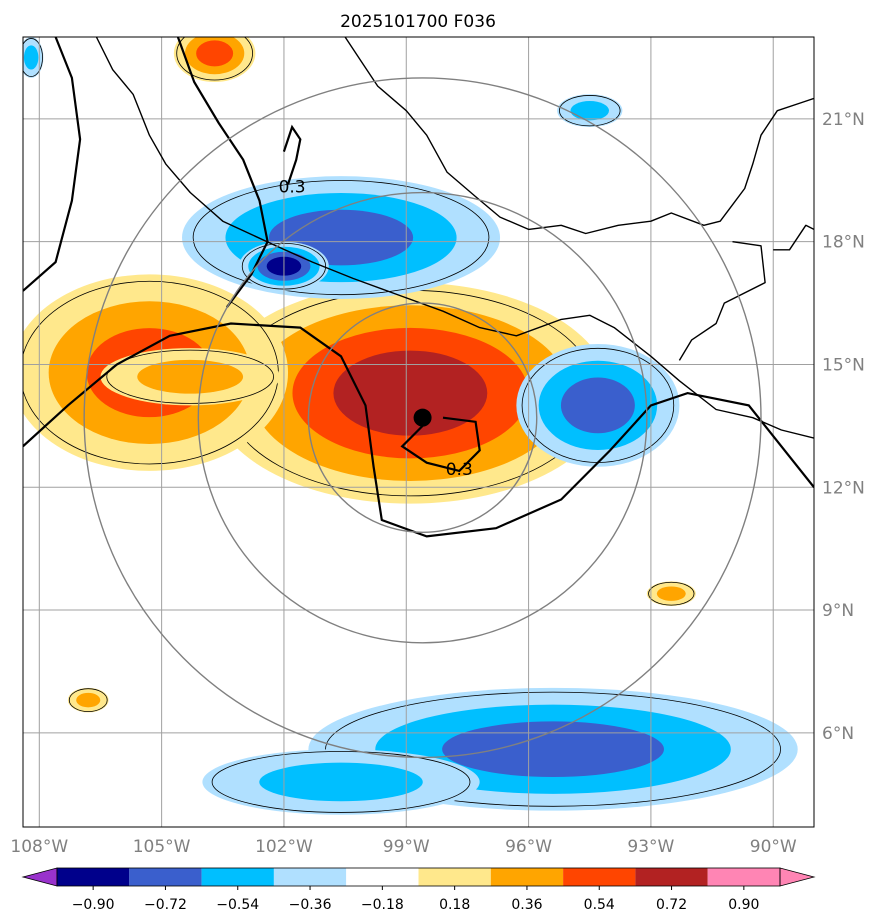  I want to click on lat-tick-label: 18°N, so click(843, 243).